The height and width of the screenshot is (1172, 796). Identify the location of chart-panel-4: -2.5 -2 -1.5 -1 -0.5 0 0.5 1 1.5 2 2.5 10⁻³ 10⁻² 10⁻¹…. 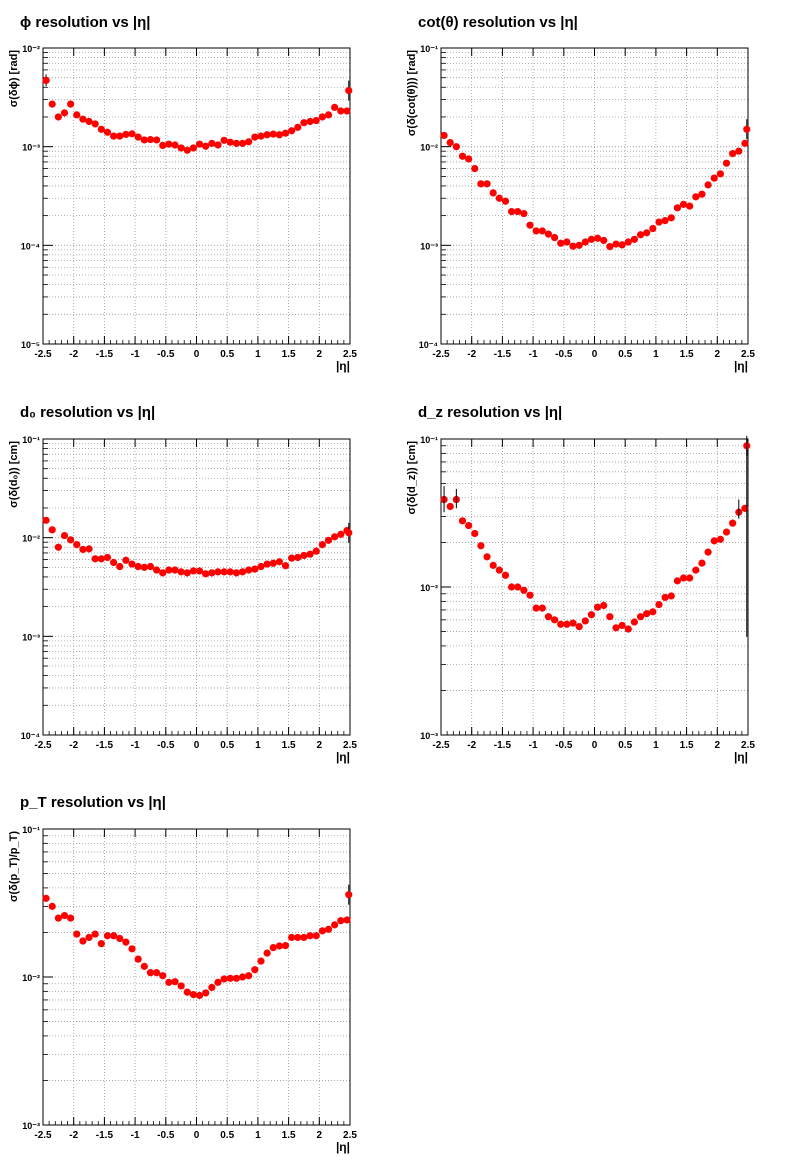
(182, 989).